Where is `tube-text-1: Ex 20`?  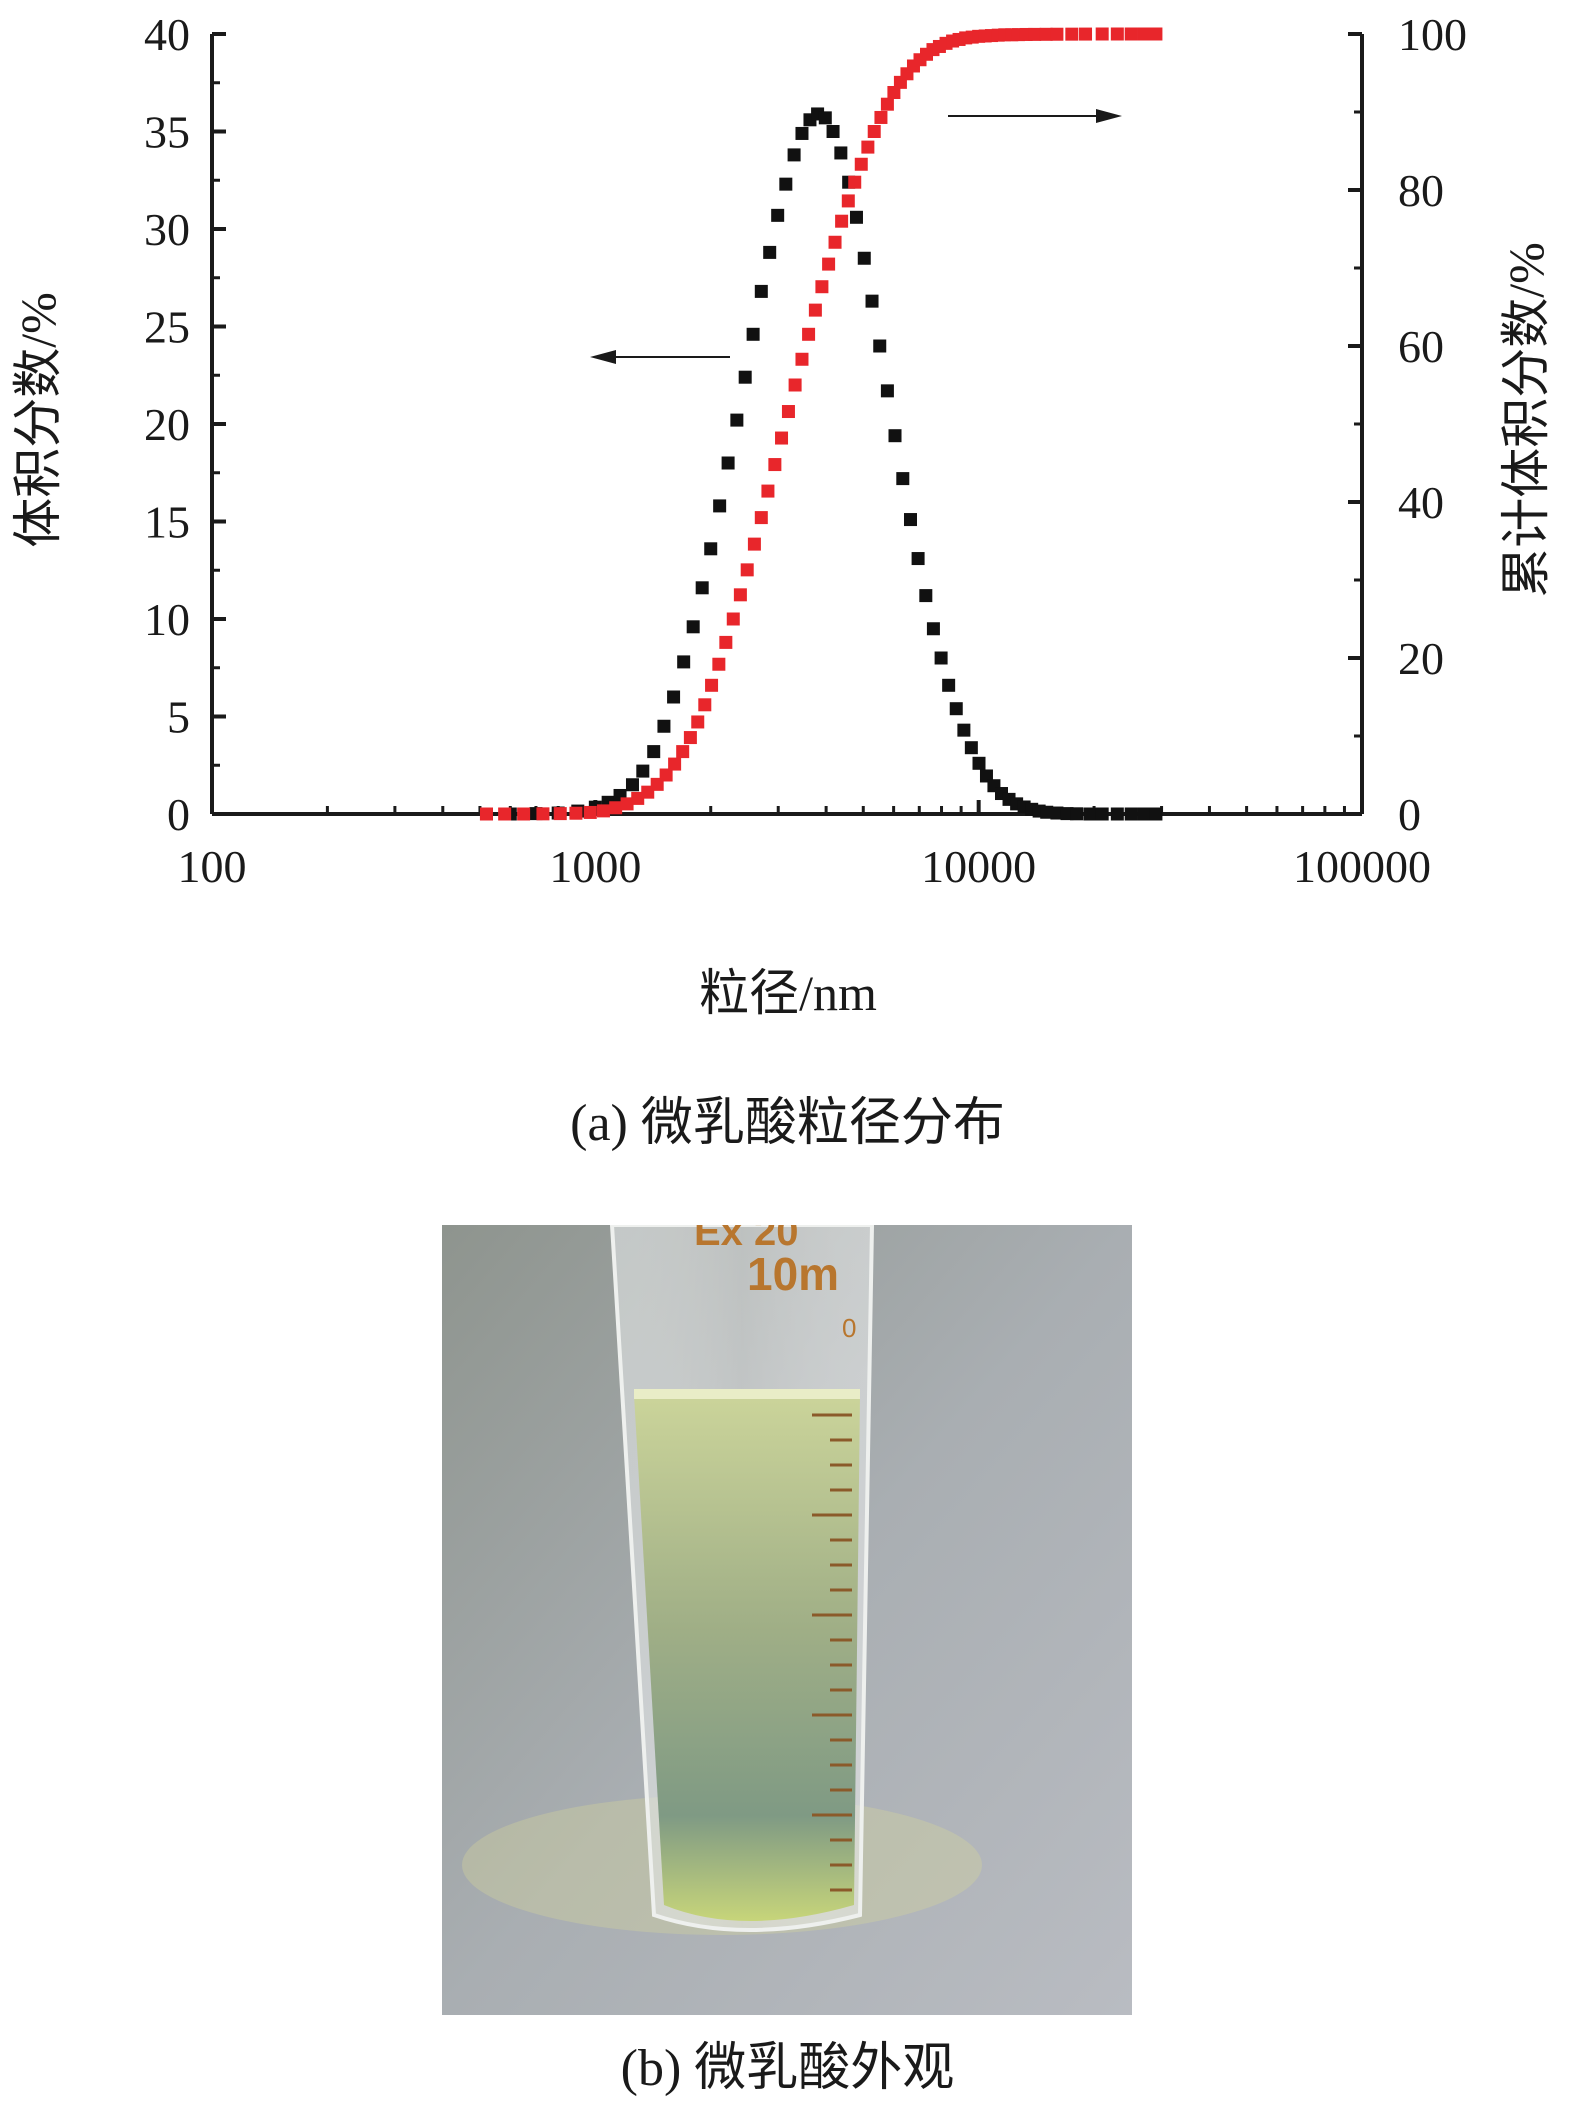
tube-text-1: Ex 20 is located at coordinates (746, 1239).